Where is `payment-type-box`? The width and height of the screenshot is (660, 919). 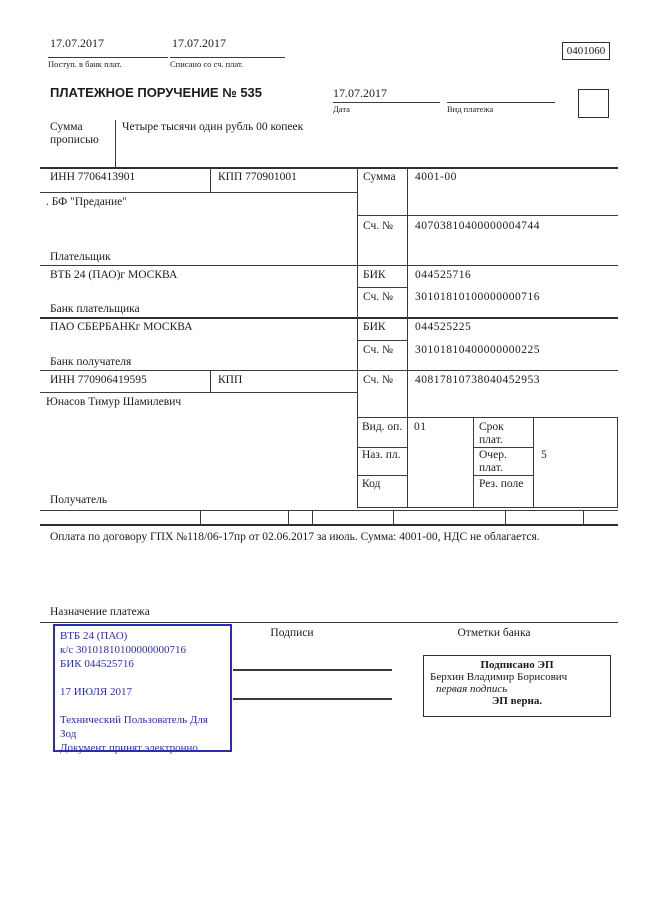 payment-type-box is located at coordinates (593, 103).